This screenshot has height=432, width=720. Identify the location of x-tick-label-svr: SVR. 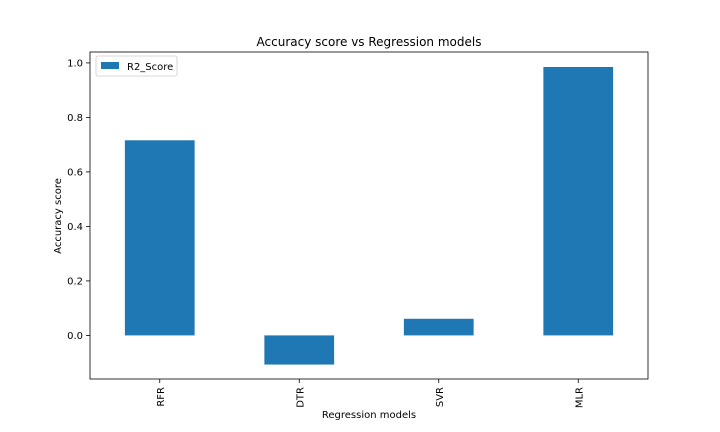
(440, 397).